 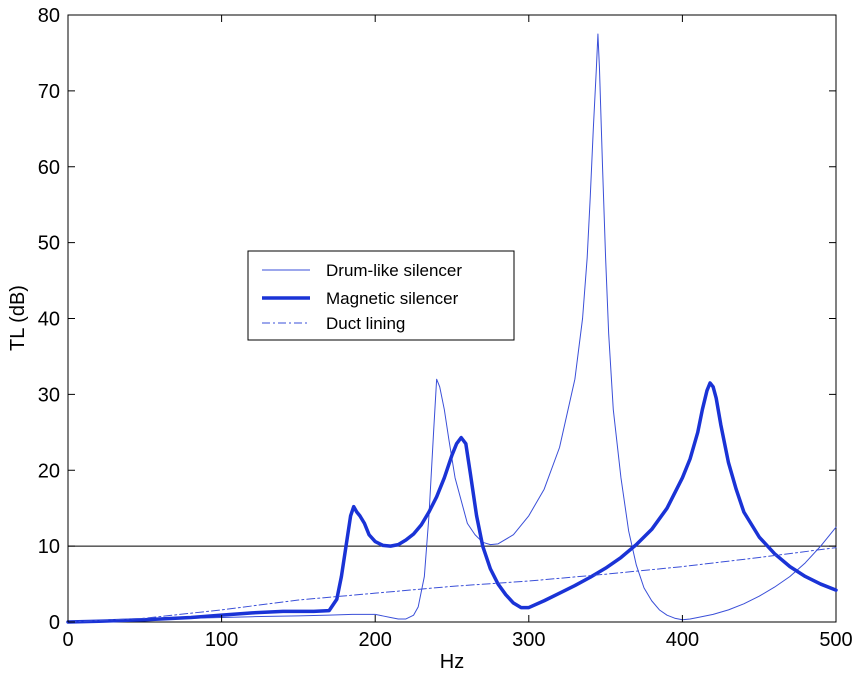 What do you see at coordinates (394, 270) in the screenshot?
I see `legend-label-drum: Drum-like silencer` at bounding box center [394, 270].